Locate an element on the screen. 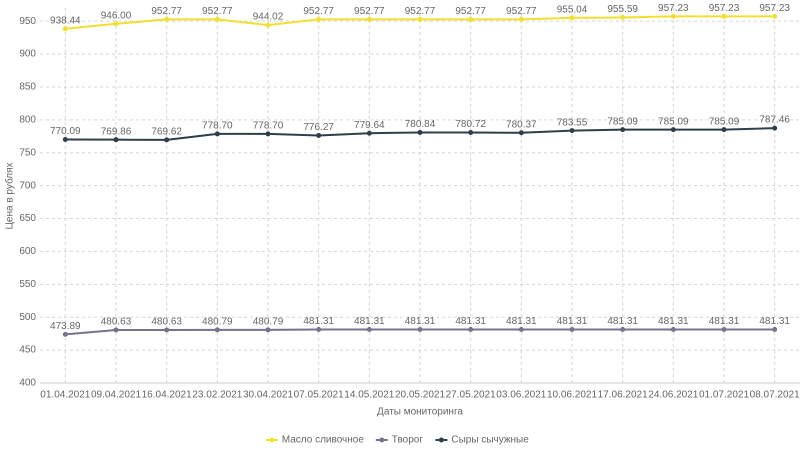 This screenshot has height=455, width=800. x-tick-label: 08.07.2021 is located at coordinates (775, 395).